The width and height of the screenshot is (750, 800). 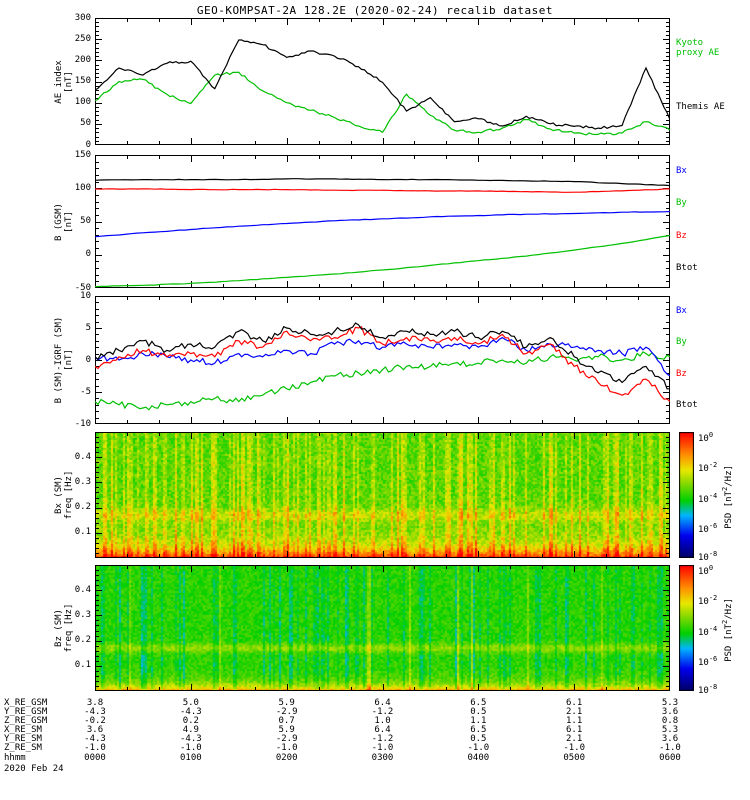 I want to click on series-themis-ae, so click(x=382, y=84).